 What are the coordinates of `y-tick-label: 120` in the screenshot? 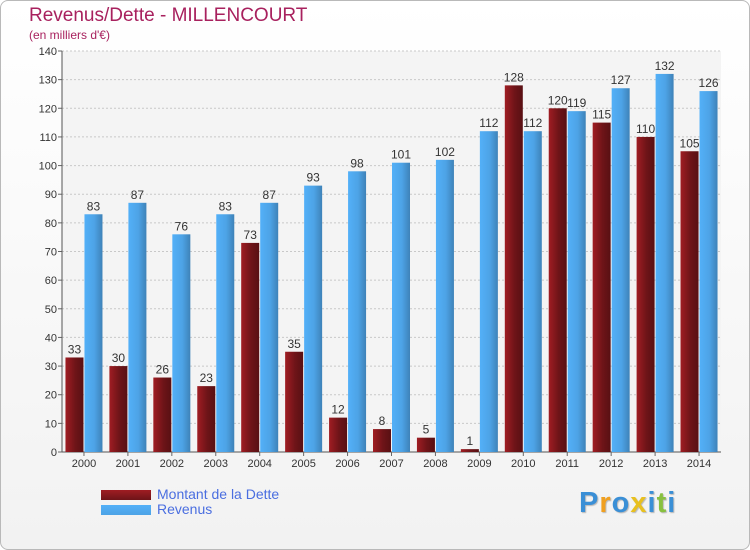 It's located at (48, 109).